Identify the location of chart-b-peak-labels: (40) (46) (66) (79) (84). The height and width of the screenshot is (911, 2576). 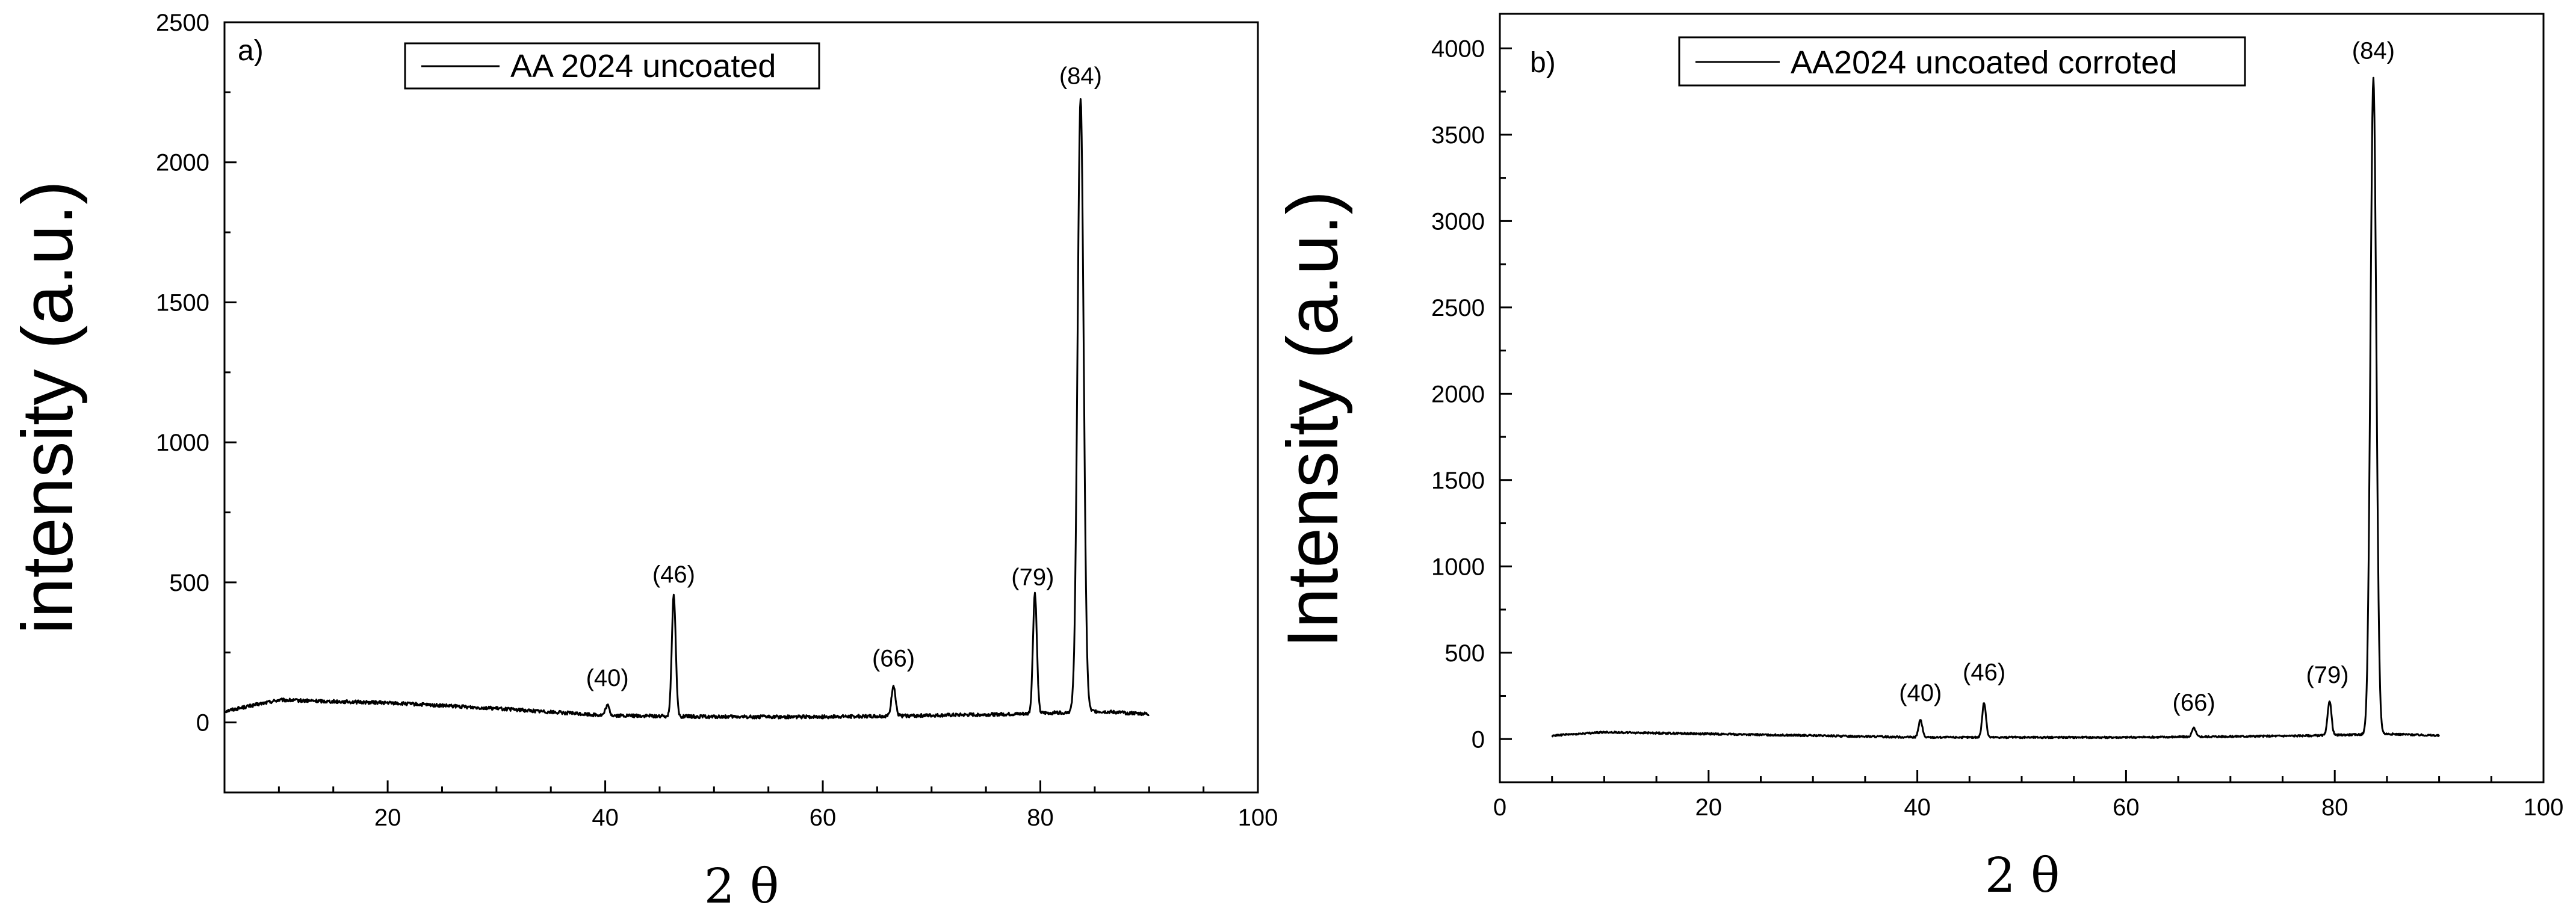
(2147, 377).